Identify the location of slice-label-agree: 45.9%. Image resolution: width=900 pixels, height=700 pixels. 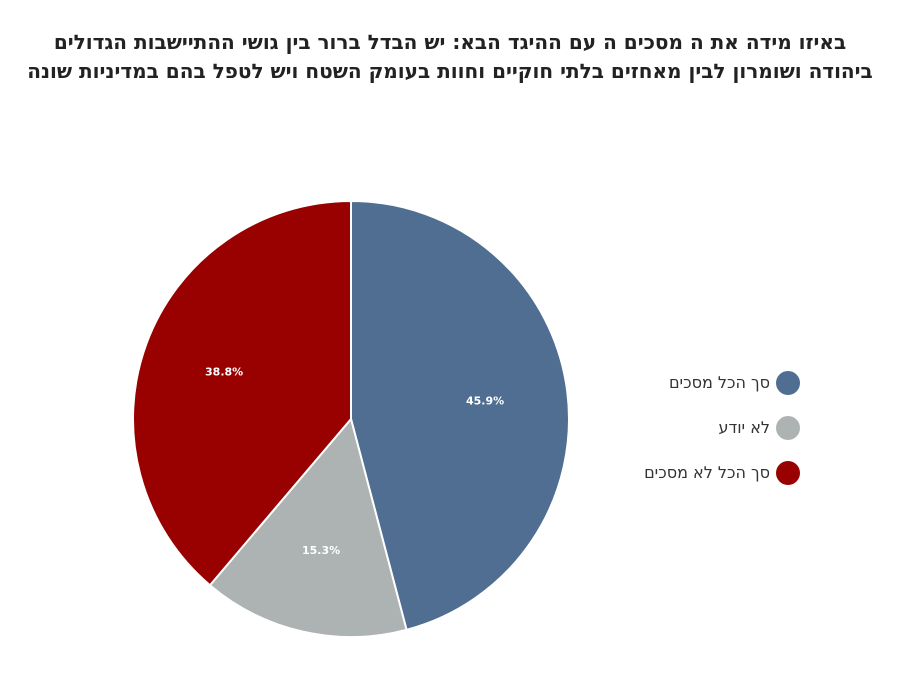
(485, 401).